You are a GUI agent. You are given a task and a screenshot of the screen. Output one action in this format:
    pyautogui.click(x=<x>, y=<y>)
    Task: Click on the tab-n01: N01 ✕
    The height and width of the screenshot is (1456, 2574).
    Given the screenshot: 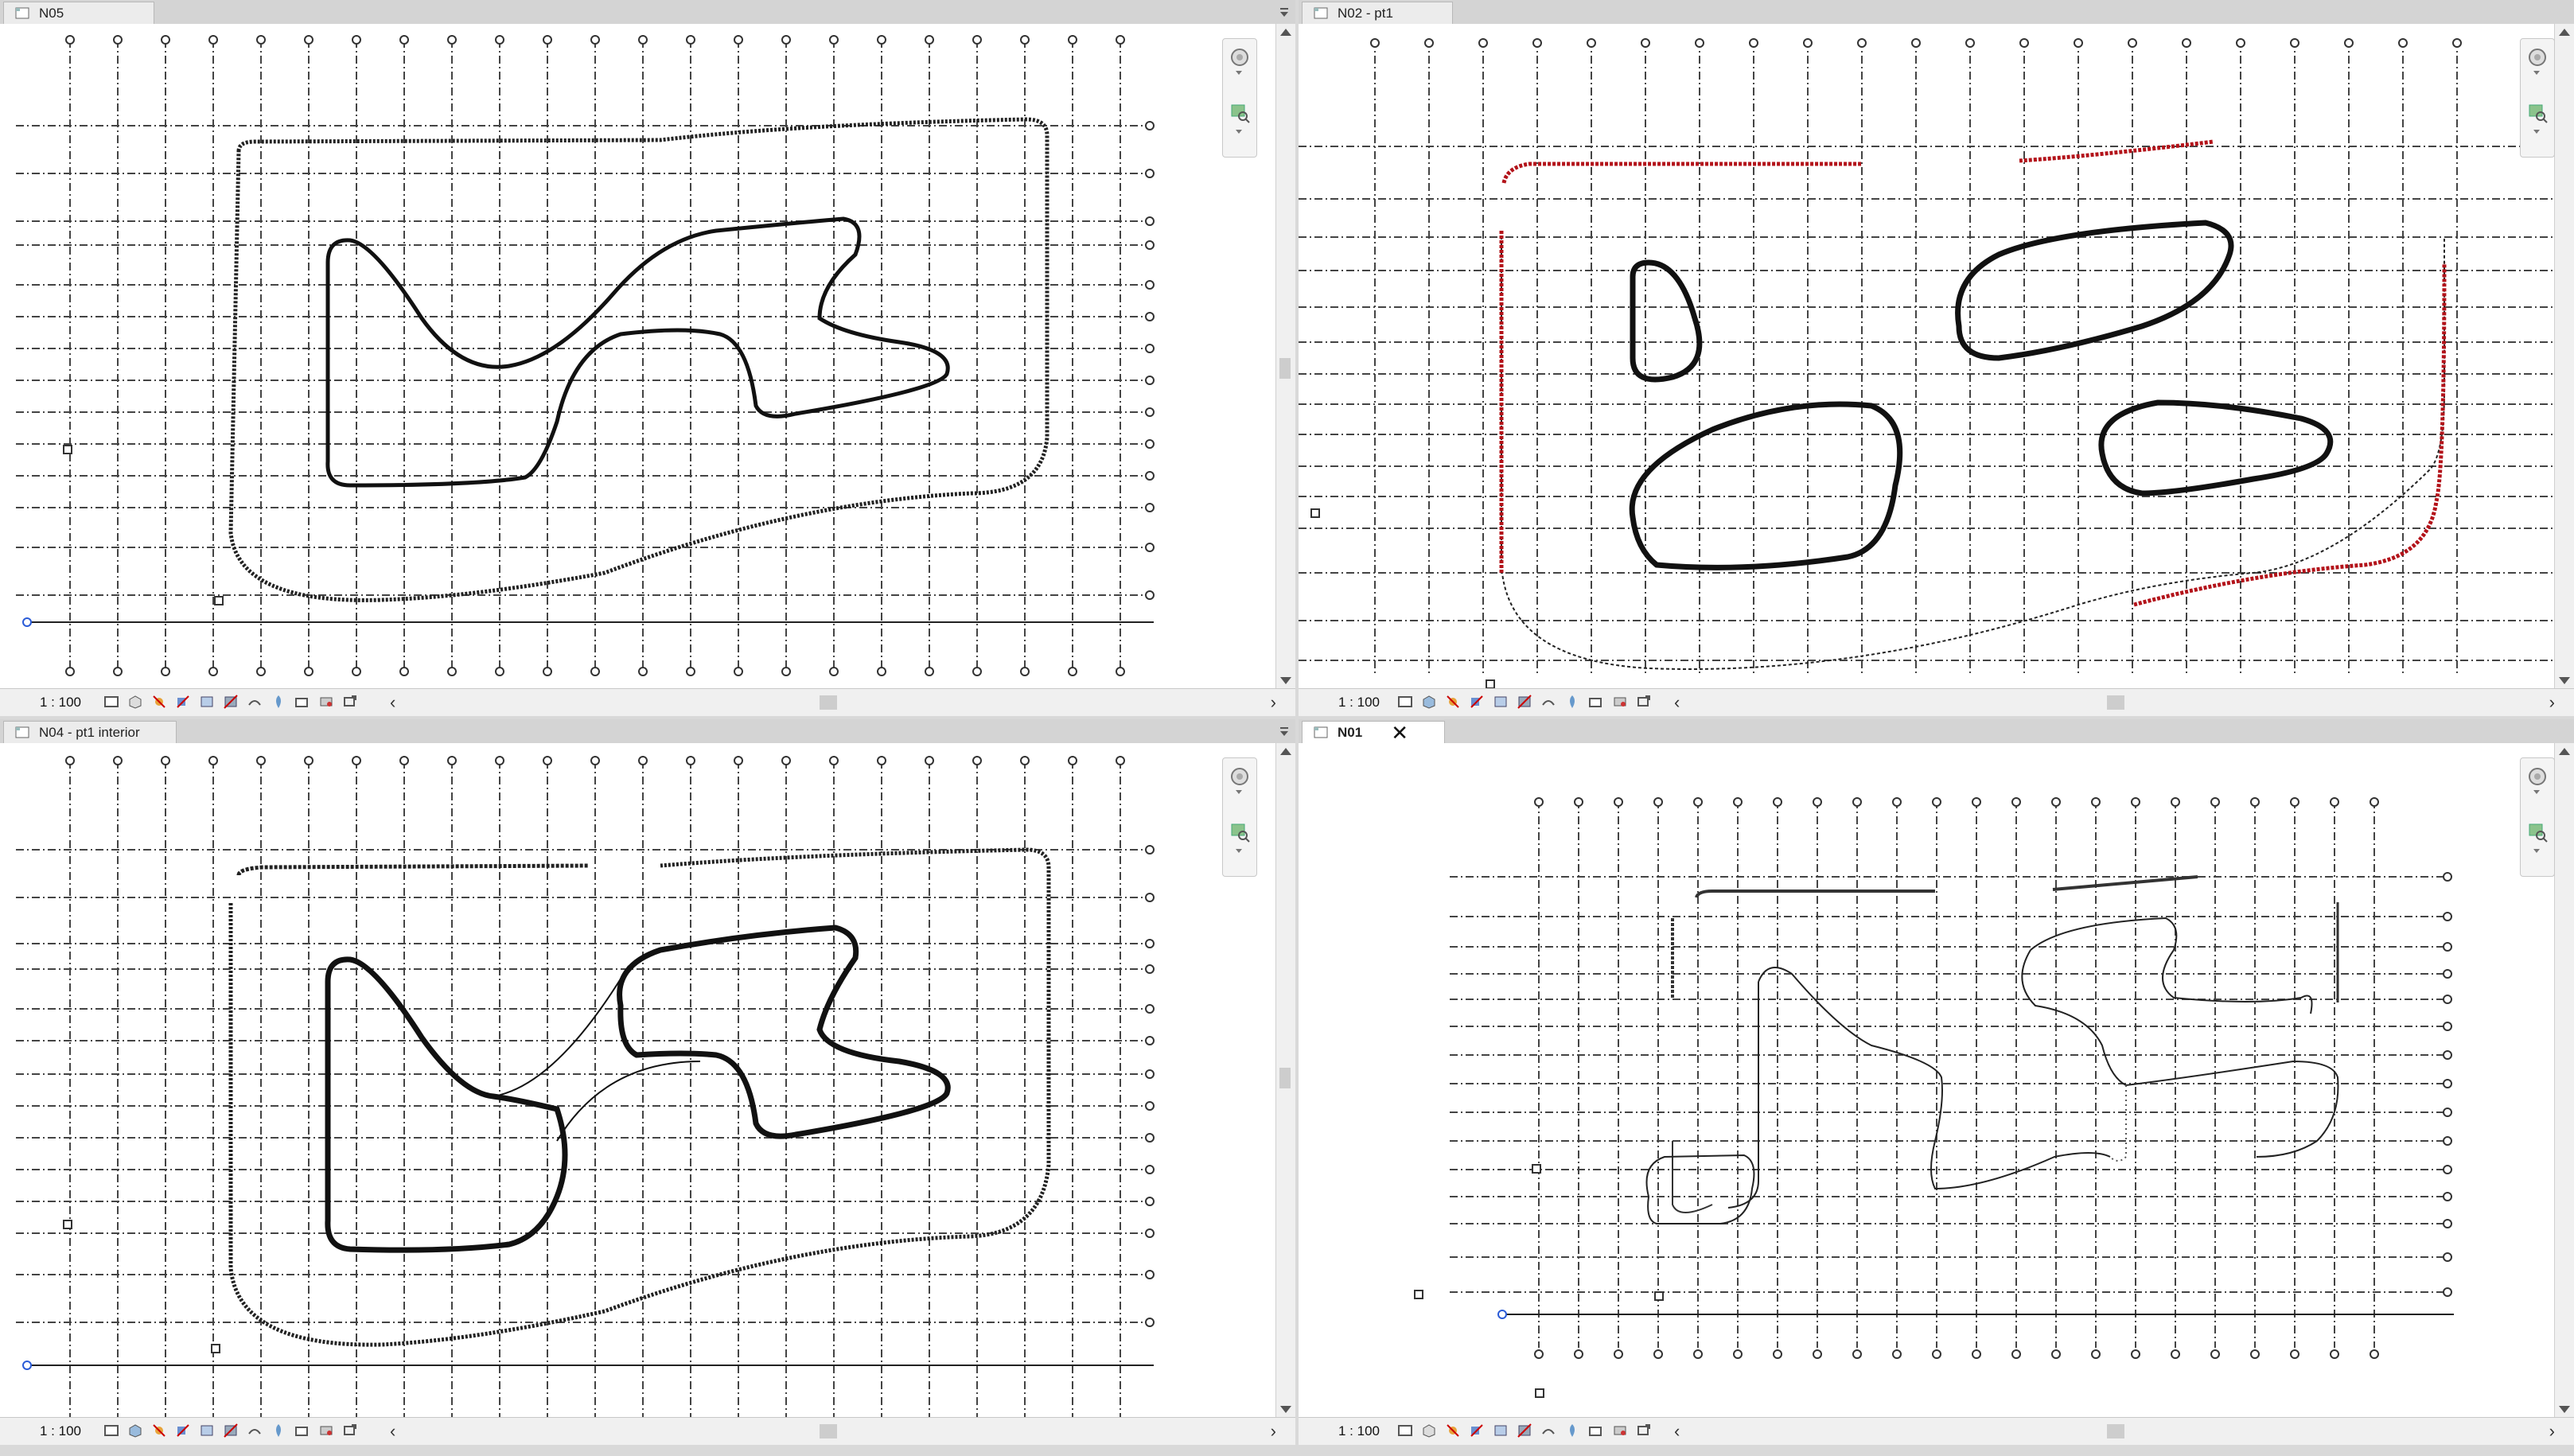 What is the action you would take?
    pyautogui.click(x=1373, y=732)
    